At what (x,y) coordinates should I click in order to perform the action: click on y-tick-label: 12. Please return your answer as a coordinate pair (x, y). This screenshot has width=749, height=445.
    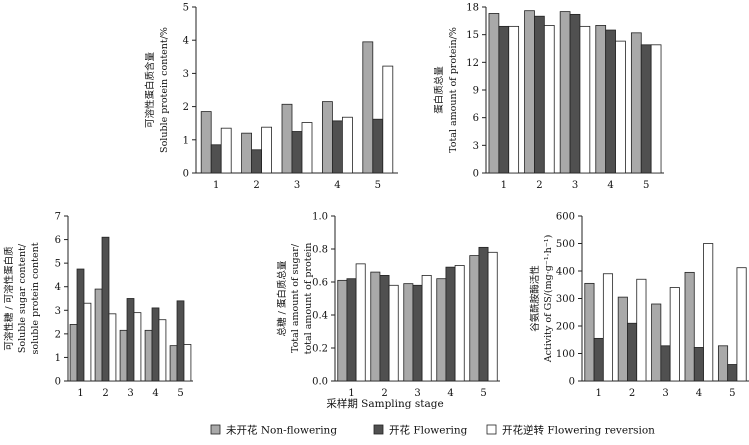
    Looking at the image, I should click on (472, 63).